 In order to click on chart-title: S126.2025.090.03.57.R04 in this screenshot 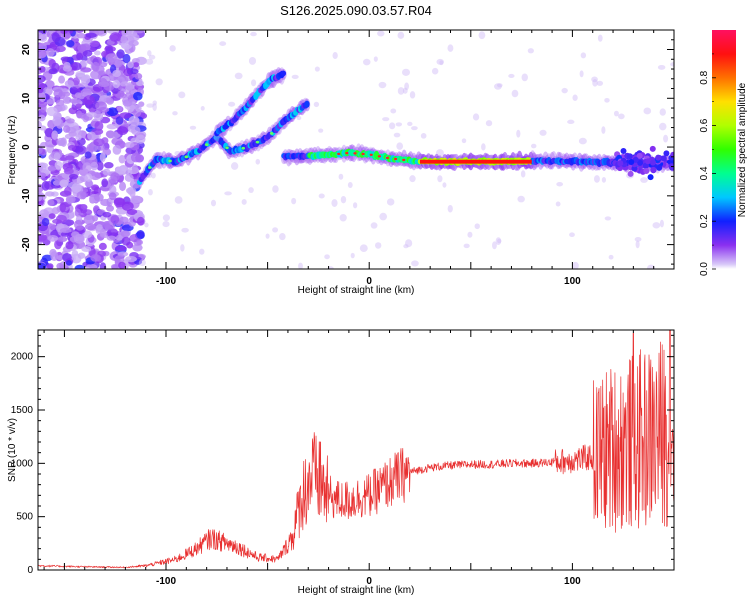, I will do `click(356, 10)`.